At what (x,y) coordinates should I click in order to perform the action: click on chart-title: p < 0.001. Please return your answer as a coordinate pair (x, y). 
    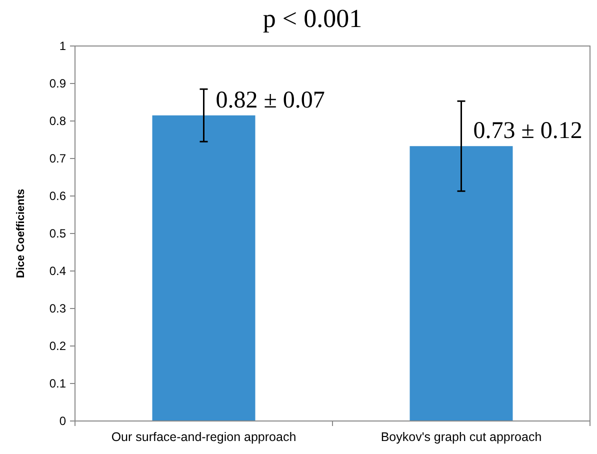
    Looking at the image, I should click on (312, 18).